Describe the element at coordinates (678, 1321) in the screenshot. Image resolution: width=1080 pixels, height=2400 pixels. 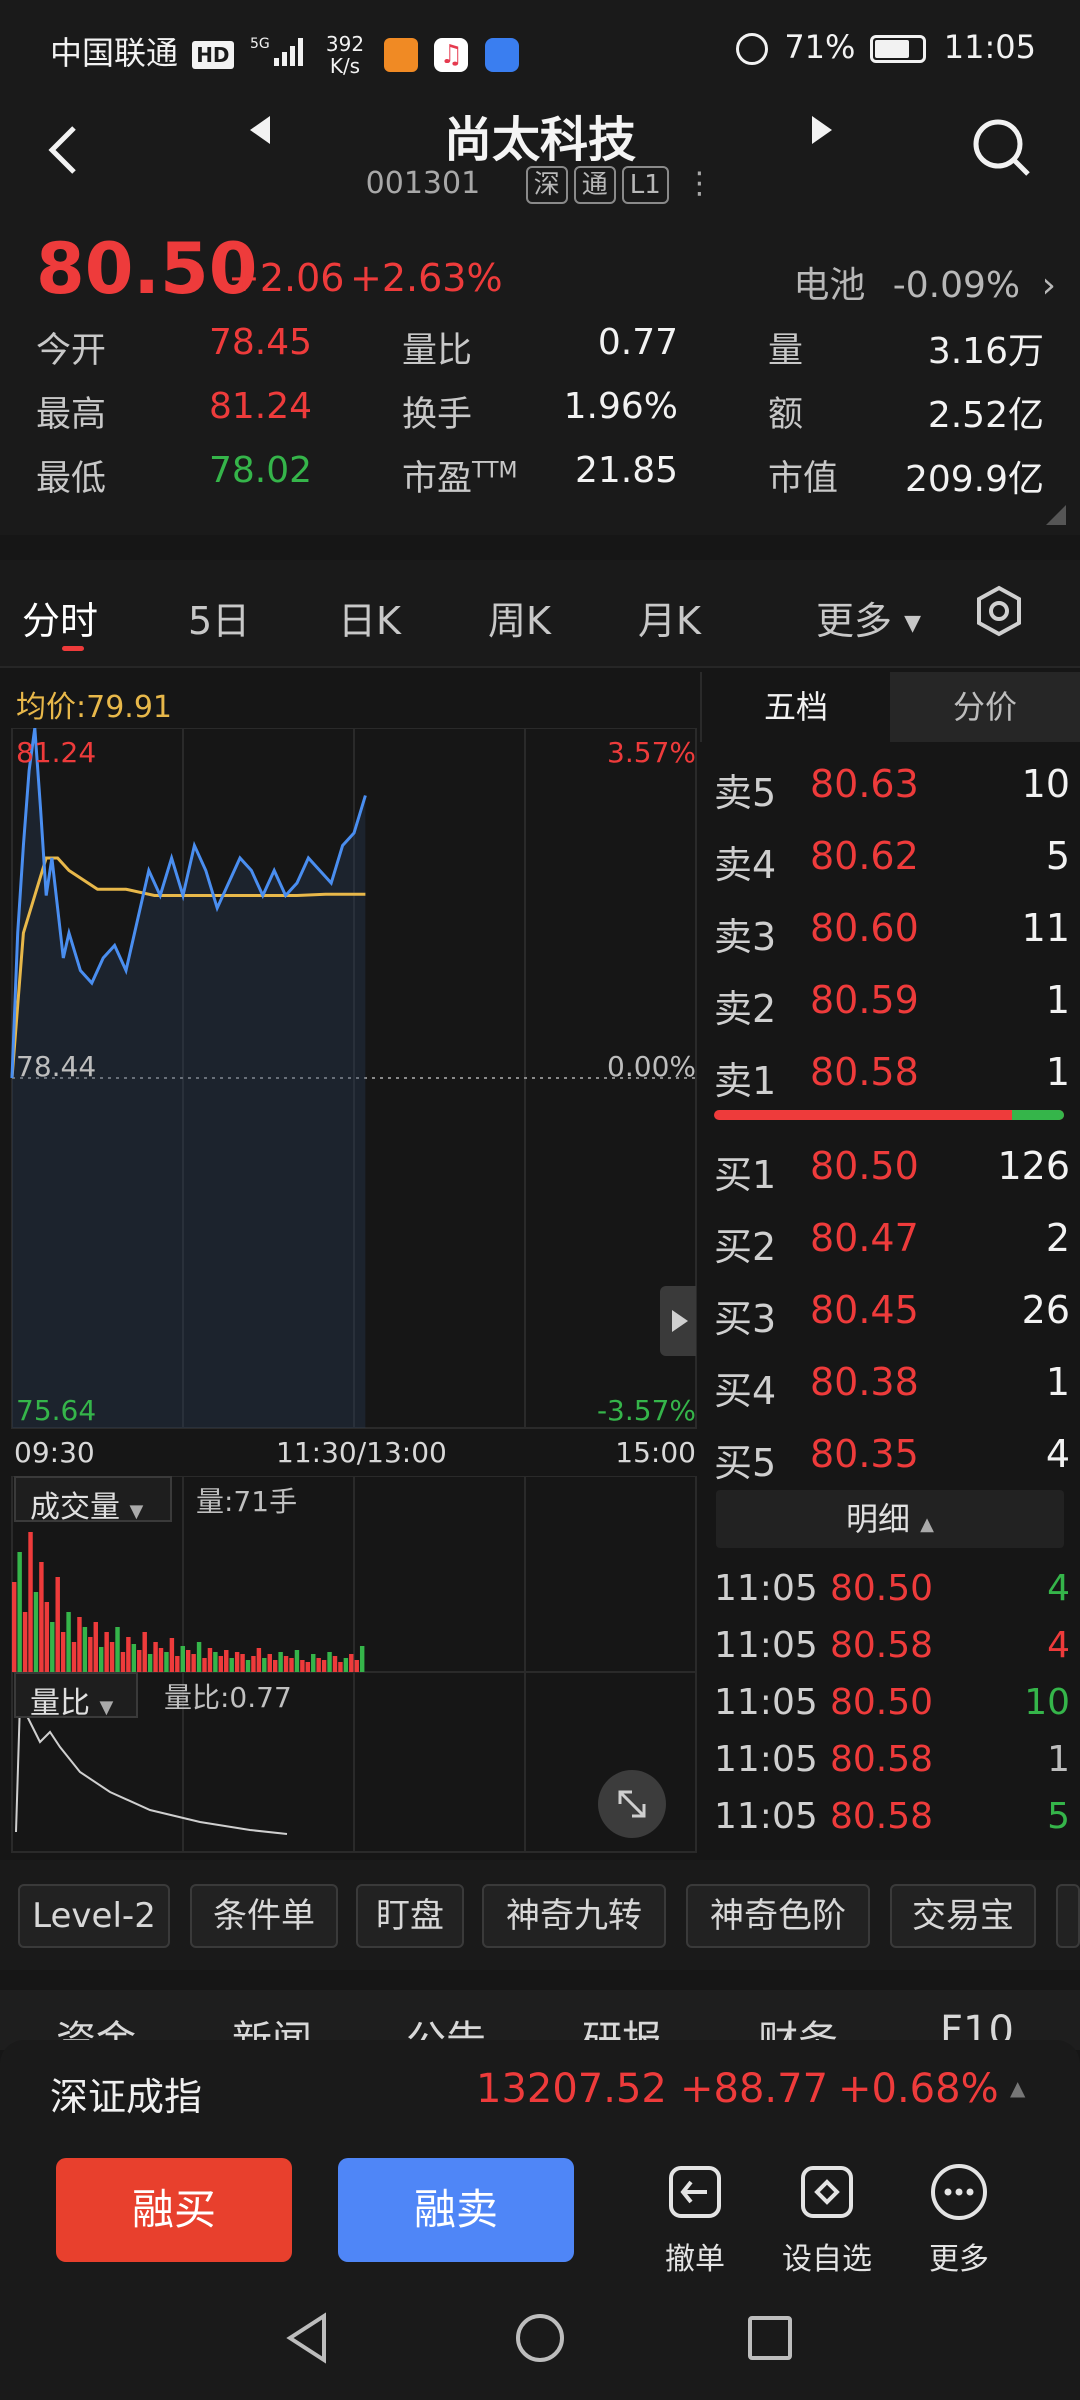
I see `collapse-side-panel-button` at that location.